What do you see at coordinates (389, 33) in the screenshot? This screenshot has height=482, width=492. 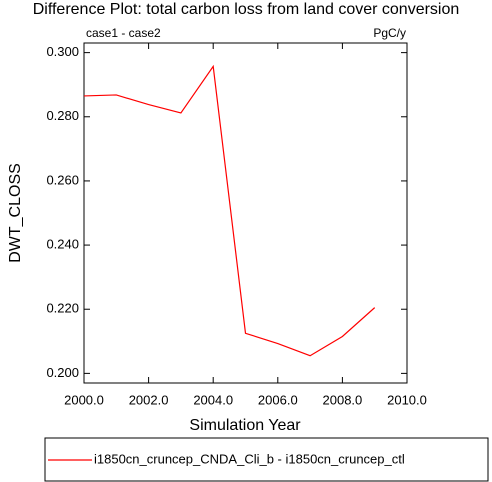 I see `right-annotation: PgC/y` at bounding box center [389, 33].